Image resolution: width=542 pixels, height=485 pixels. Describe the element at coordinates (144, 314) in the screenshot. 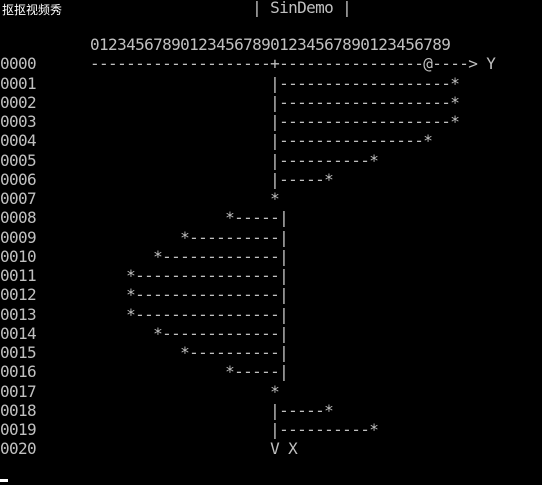

I see `console-line: 0013 *----------------|` at that location.